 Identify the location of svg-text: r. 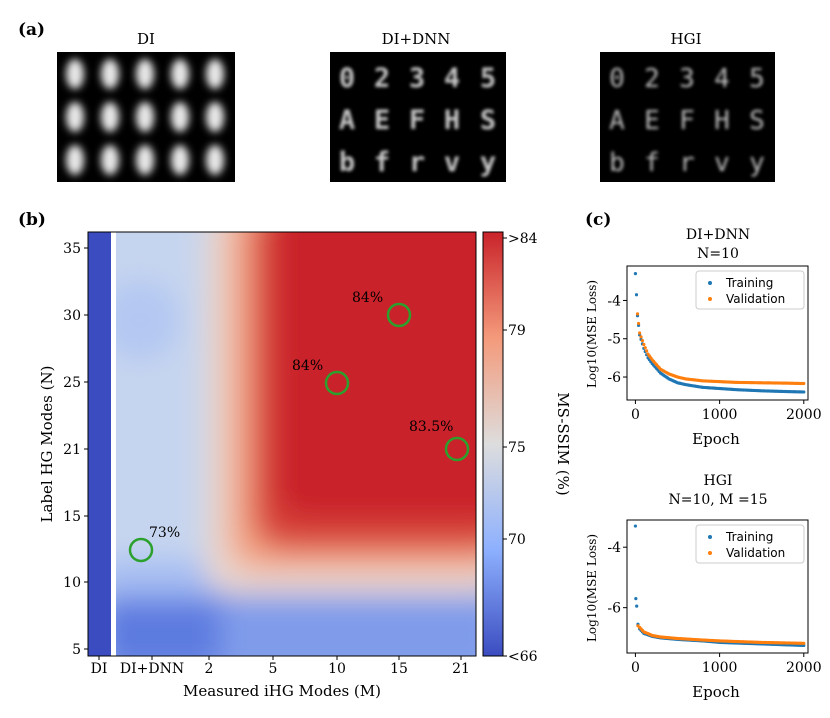
(417, 162).